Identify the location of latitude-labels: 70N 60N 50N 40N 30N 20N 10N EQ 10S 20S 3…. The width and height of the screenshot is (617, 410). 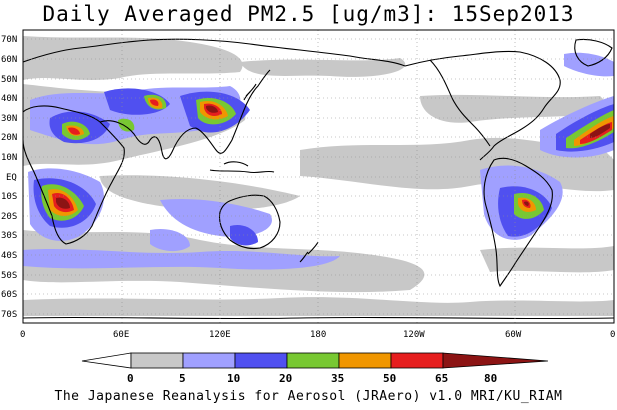
(9, 177).